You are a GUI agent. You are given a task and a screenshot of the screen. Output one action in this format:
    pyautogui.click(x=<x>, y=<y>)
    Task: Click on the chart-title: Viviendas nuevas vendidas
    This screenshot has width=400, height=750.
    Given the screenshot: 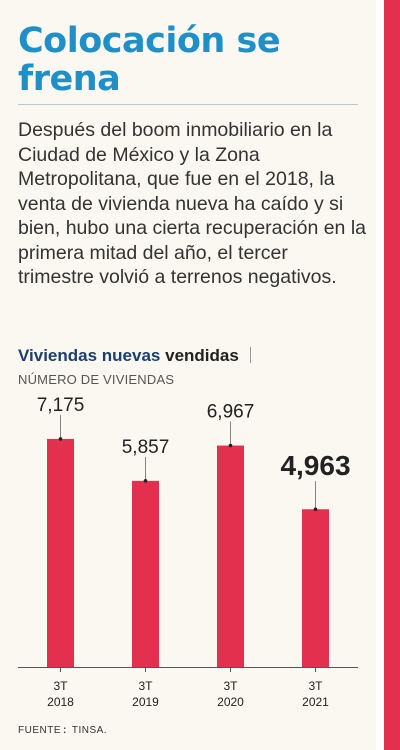 What is the action you would take?
    pyautogui.click(x=193, y=356)
    